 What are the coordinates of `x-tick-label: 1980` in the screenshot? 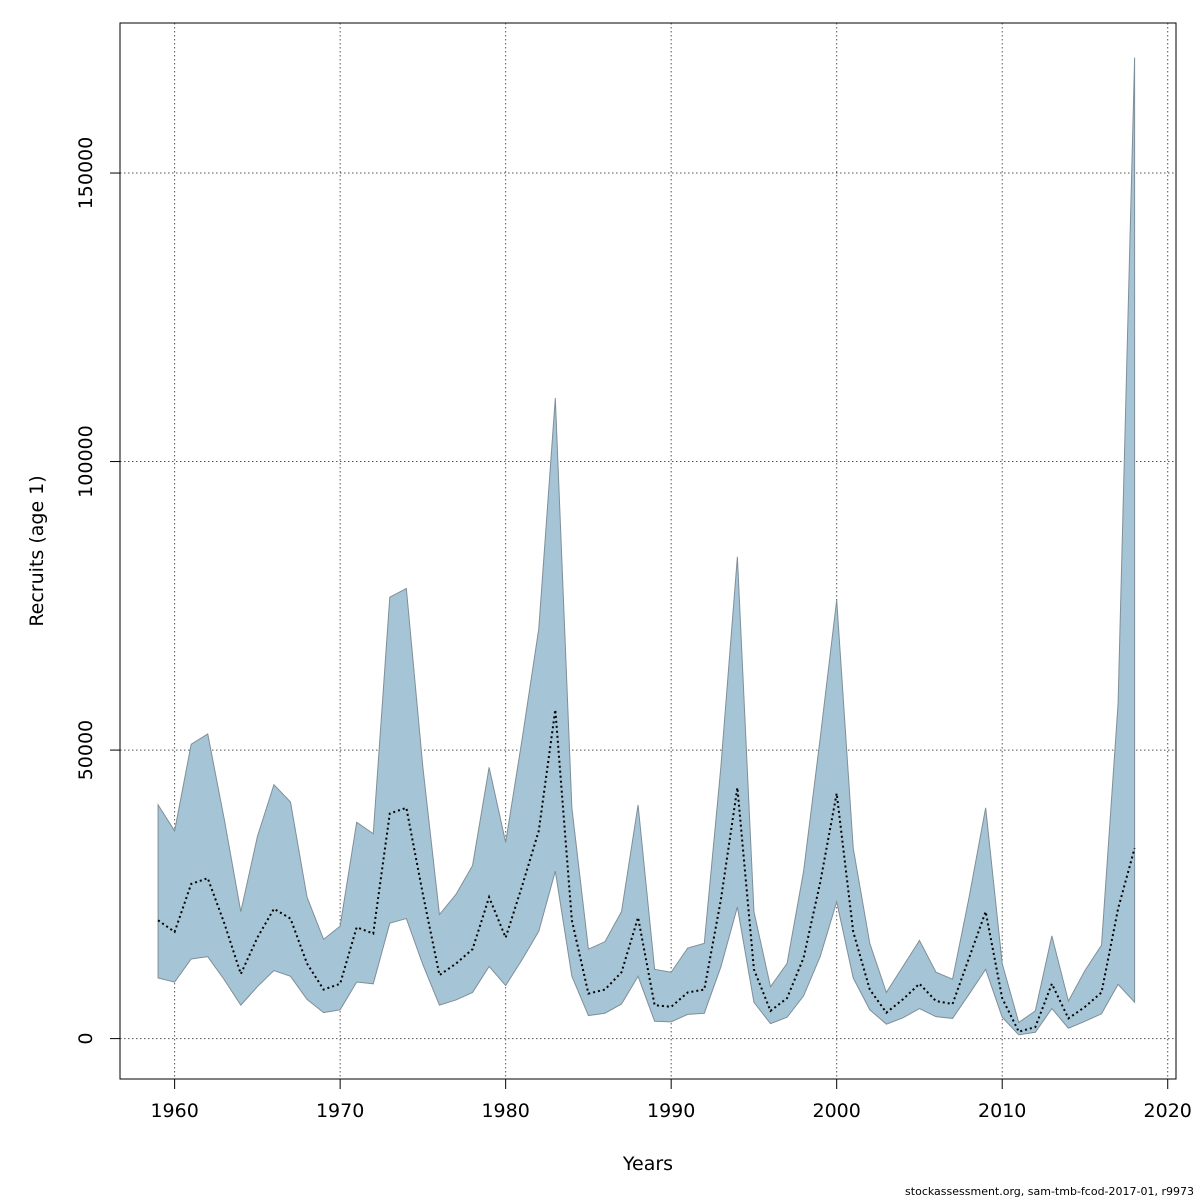 It's located at (505, 1111).